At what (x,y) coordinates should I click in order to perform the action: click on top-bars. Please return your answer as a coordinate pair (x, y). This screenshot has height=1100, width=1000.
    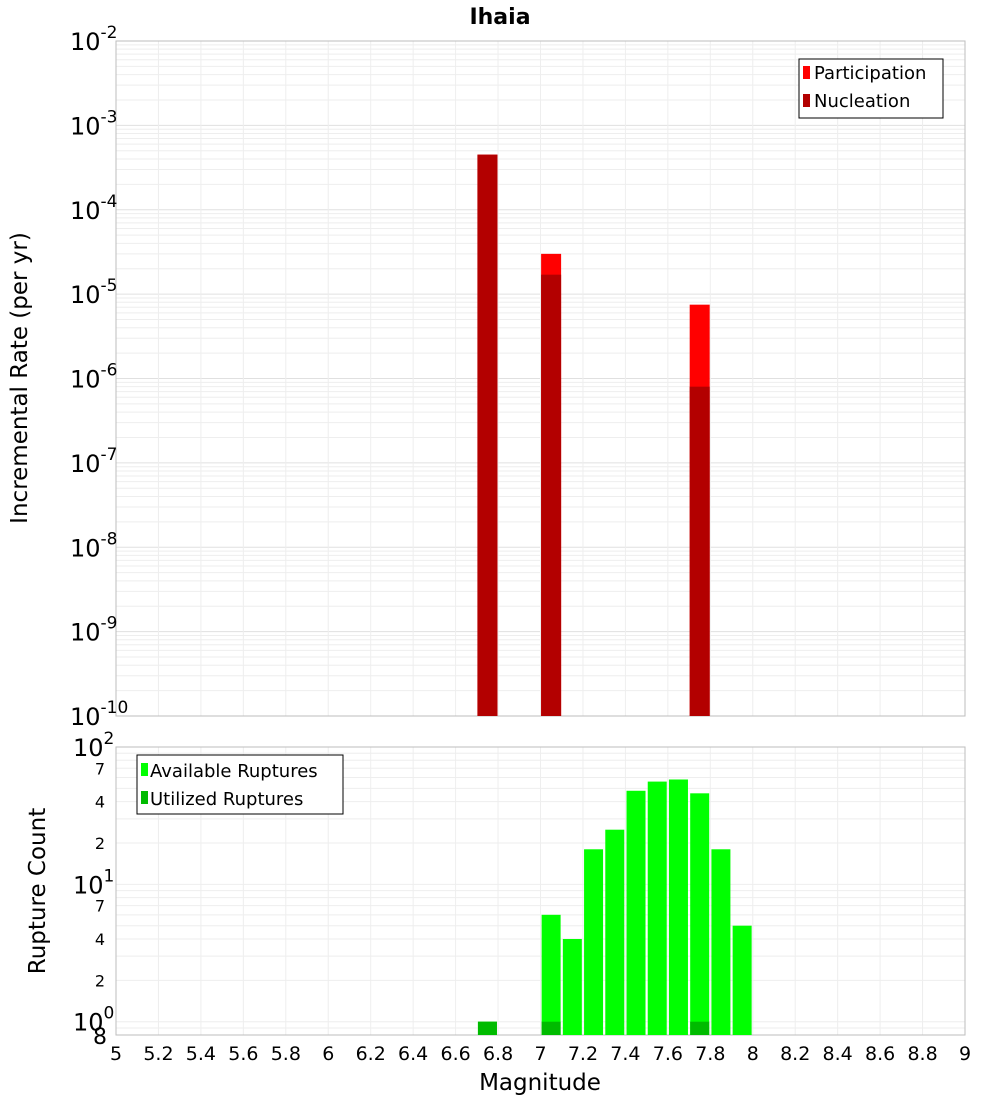
    Looking at the image, I should click on (593, 435).